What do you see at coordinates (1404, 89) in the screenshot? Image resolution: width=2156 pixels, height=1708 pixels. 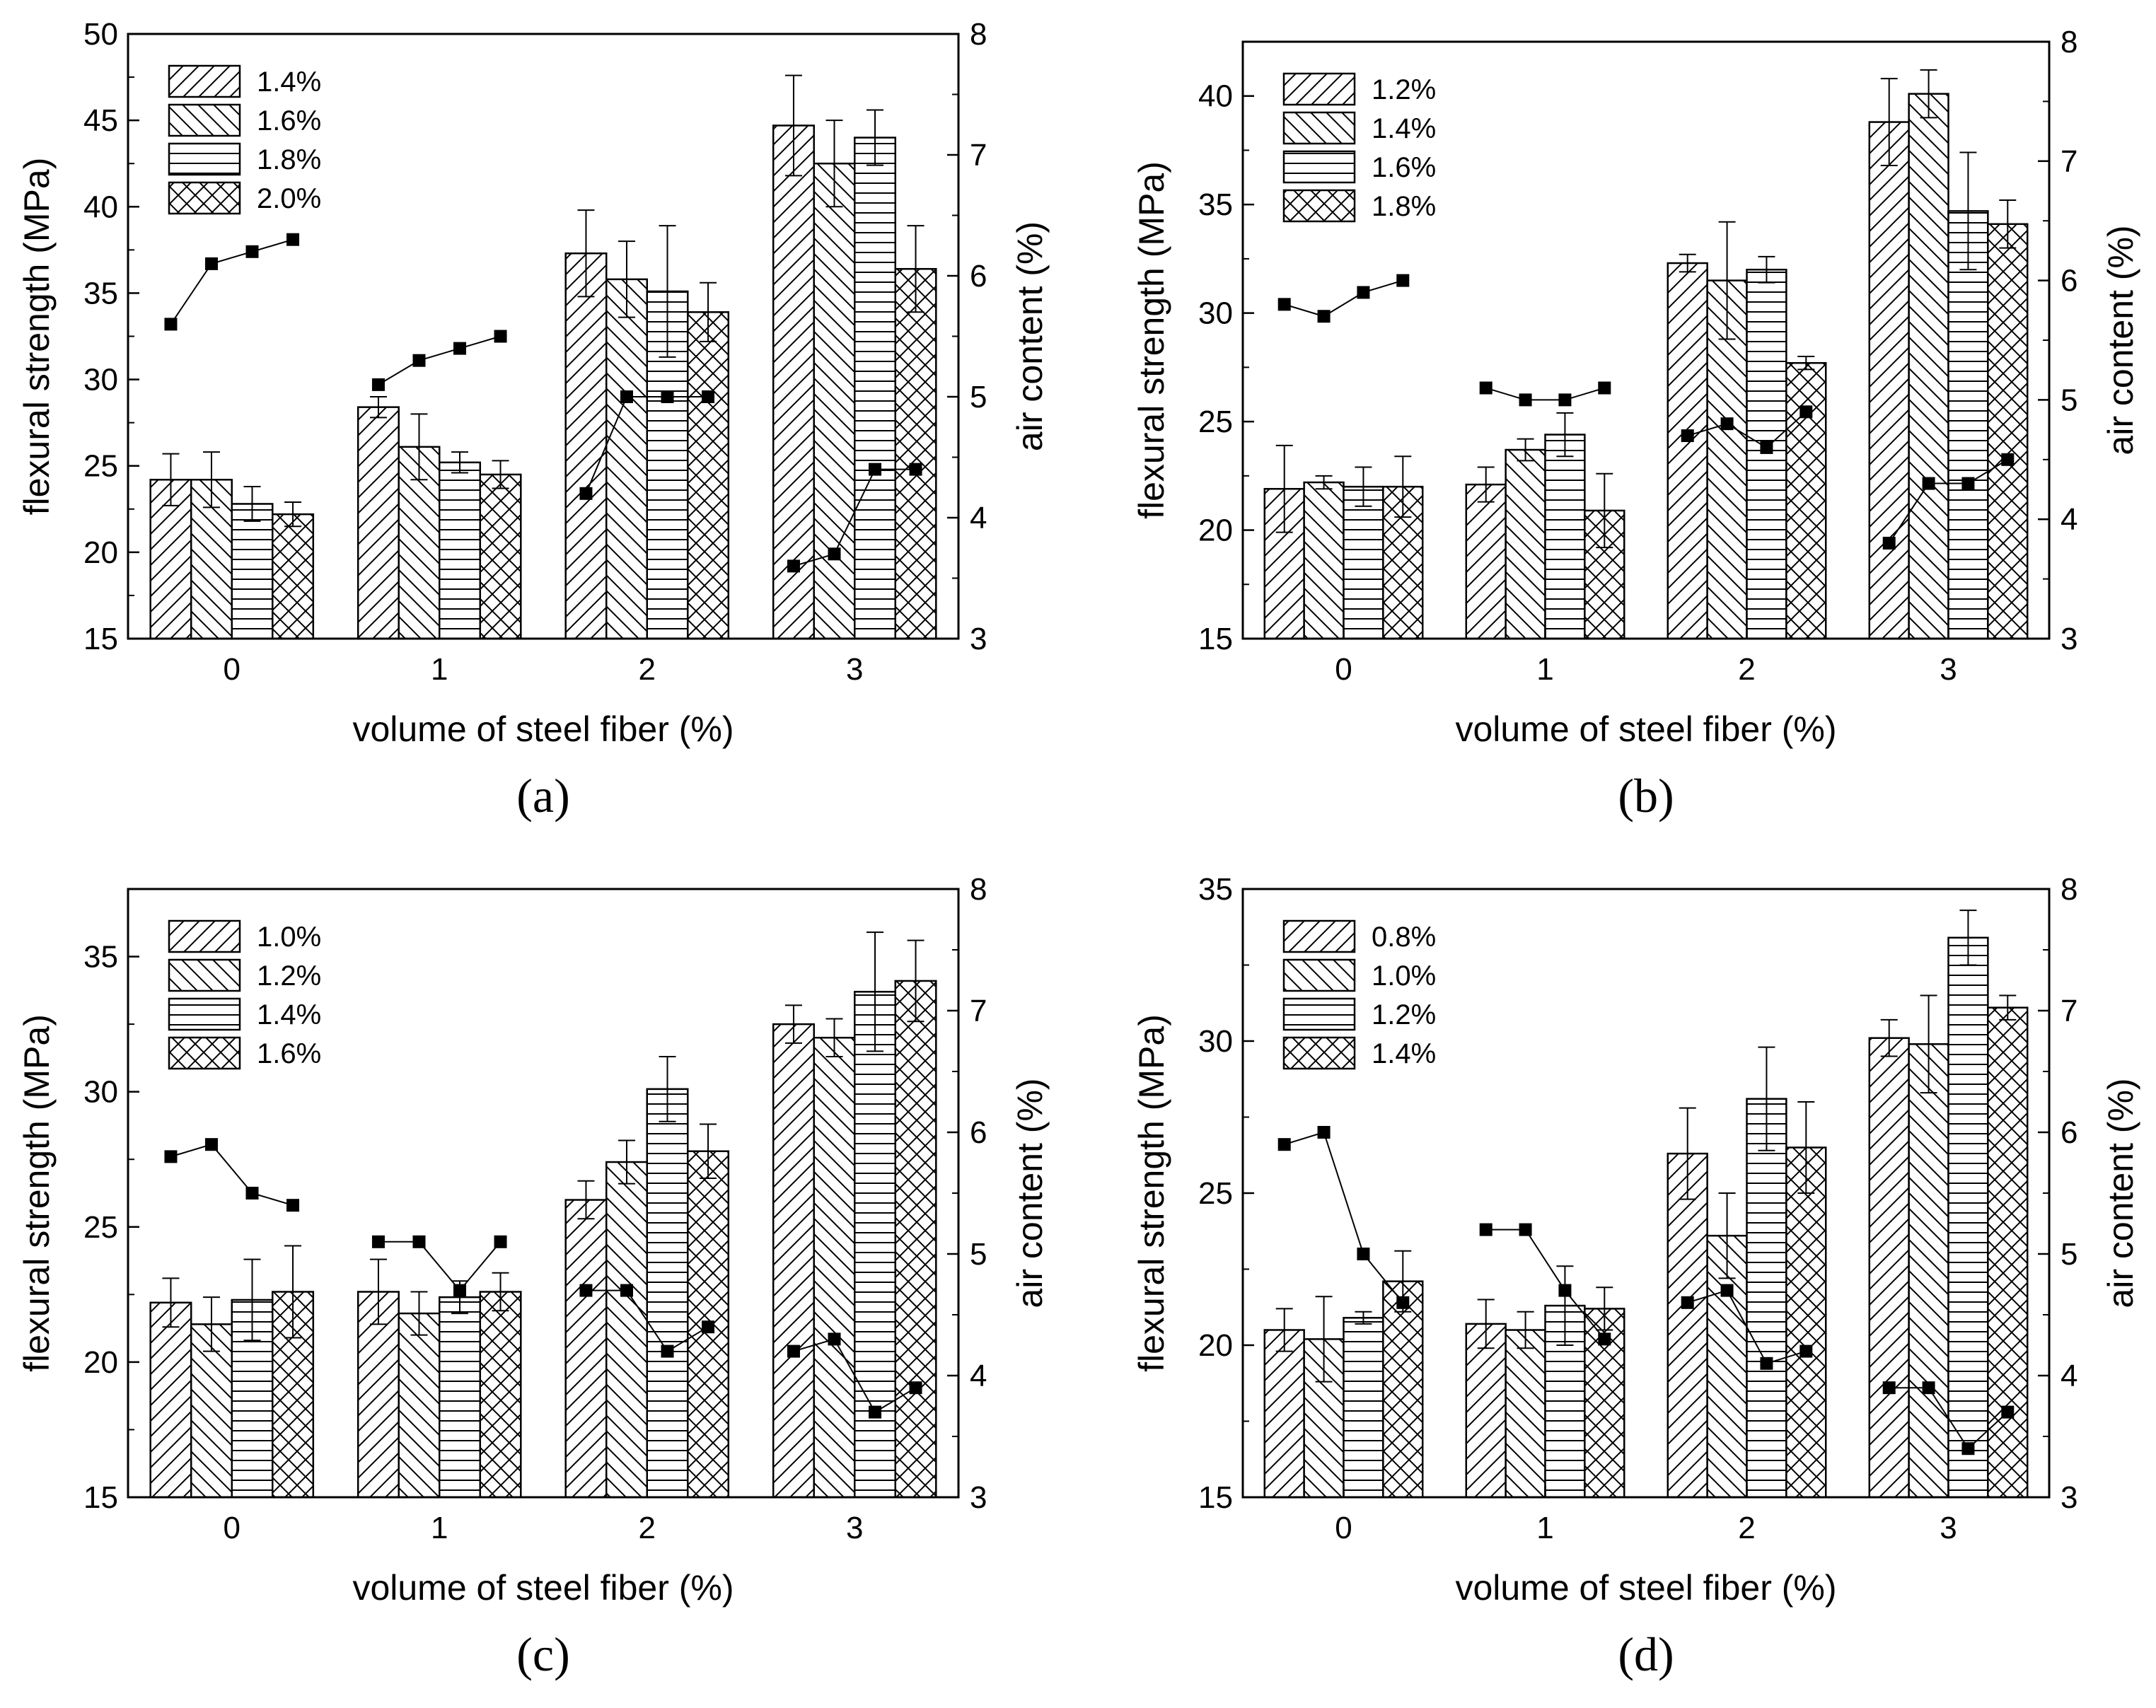 I see `legend-label: 1.2%` at bounding box center [1404, 89].